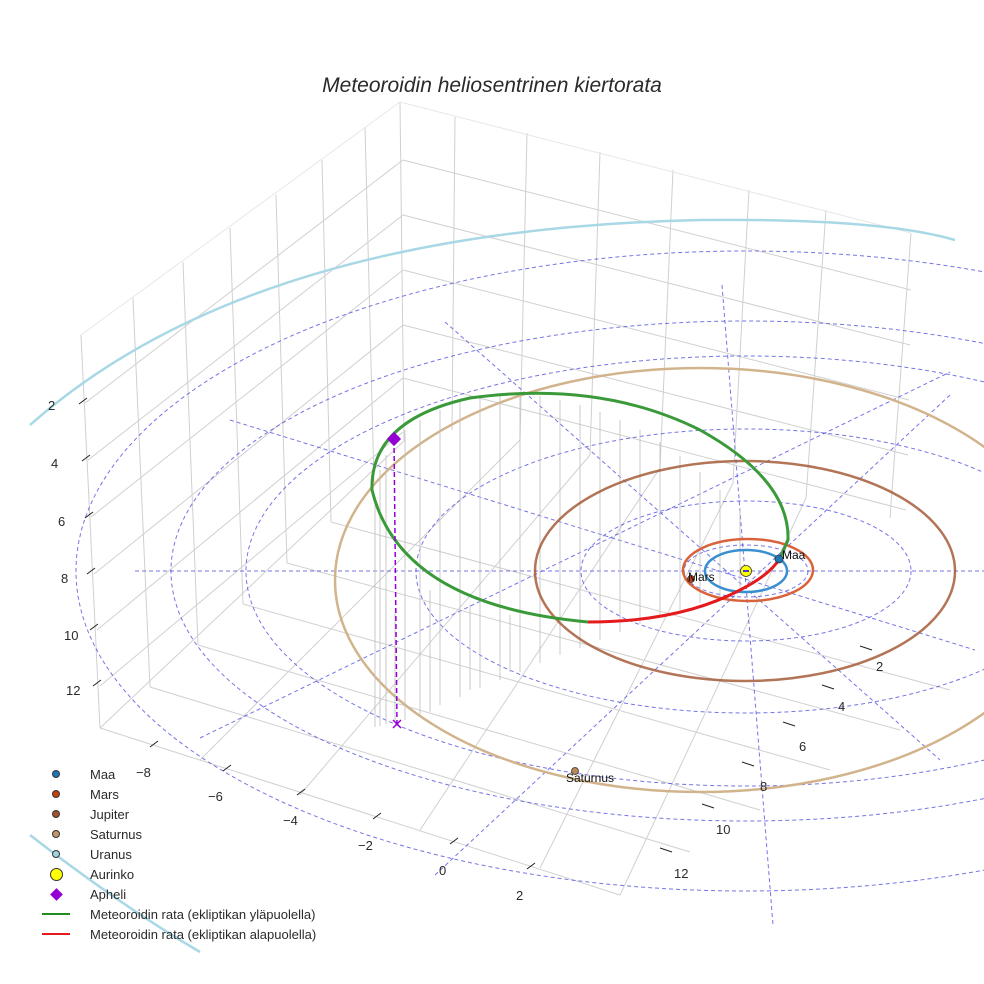 The image size is (984, 984). Describe the element at coordinates (290, 820) in the screenshot. I see `svg-text: −4` at that location.